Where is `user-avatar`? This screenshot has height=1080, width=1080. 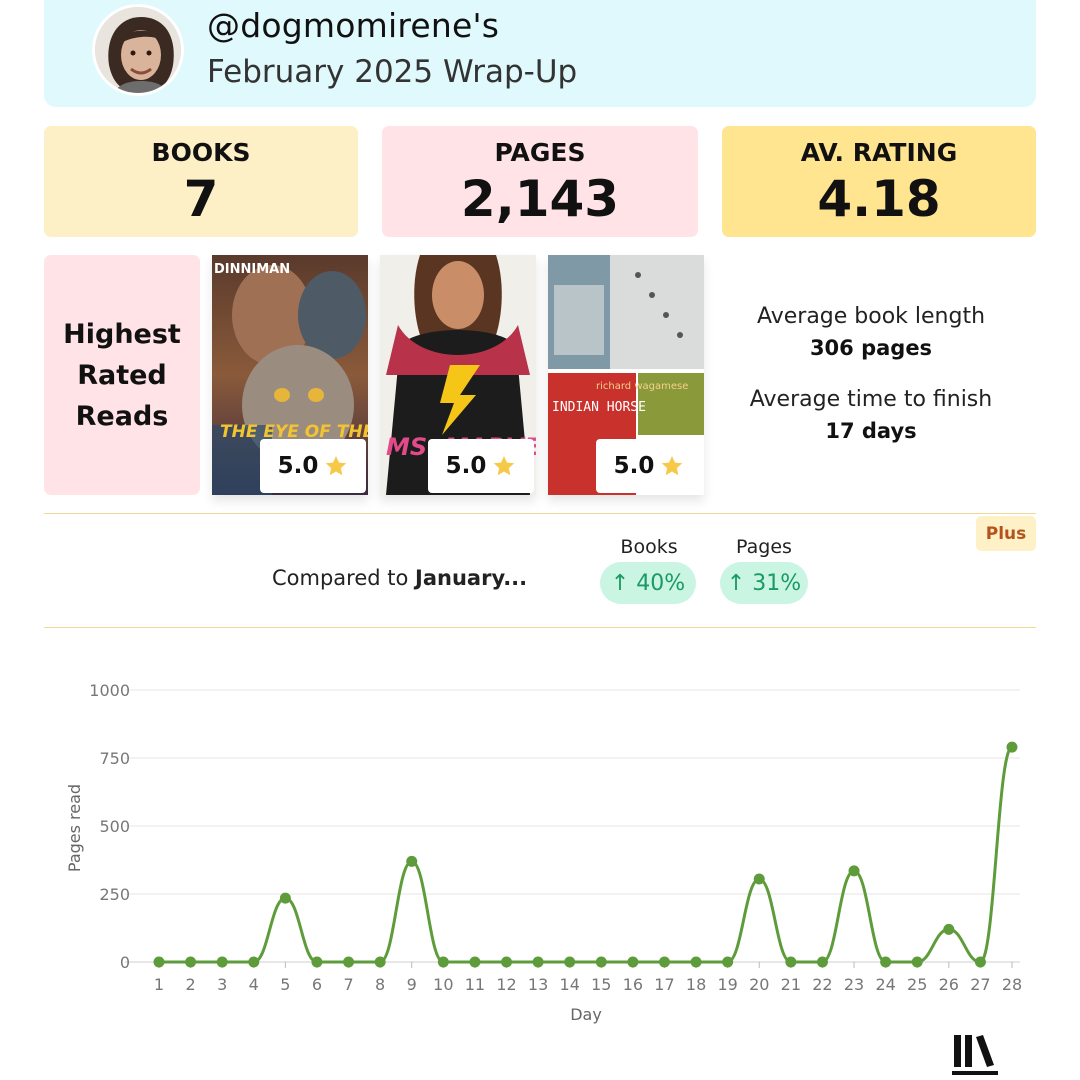 user-avatar is located at coordinates (138, 50).